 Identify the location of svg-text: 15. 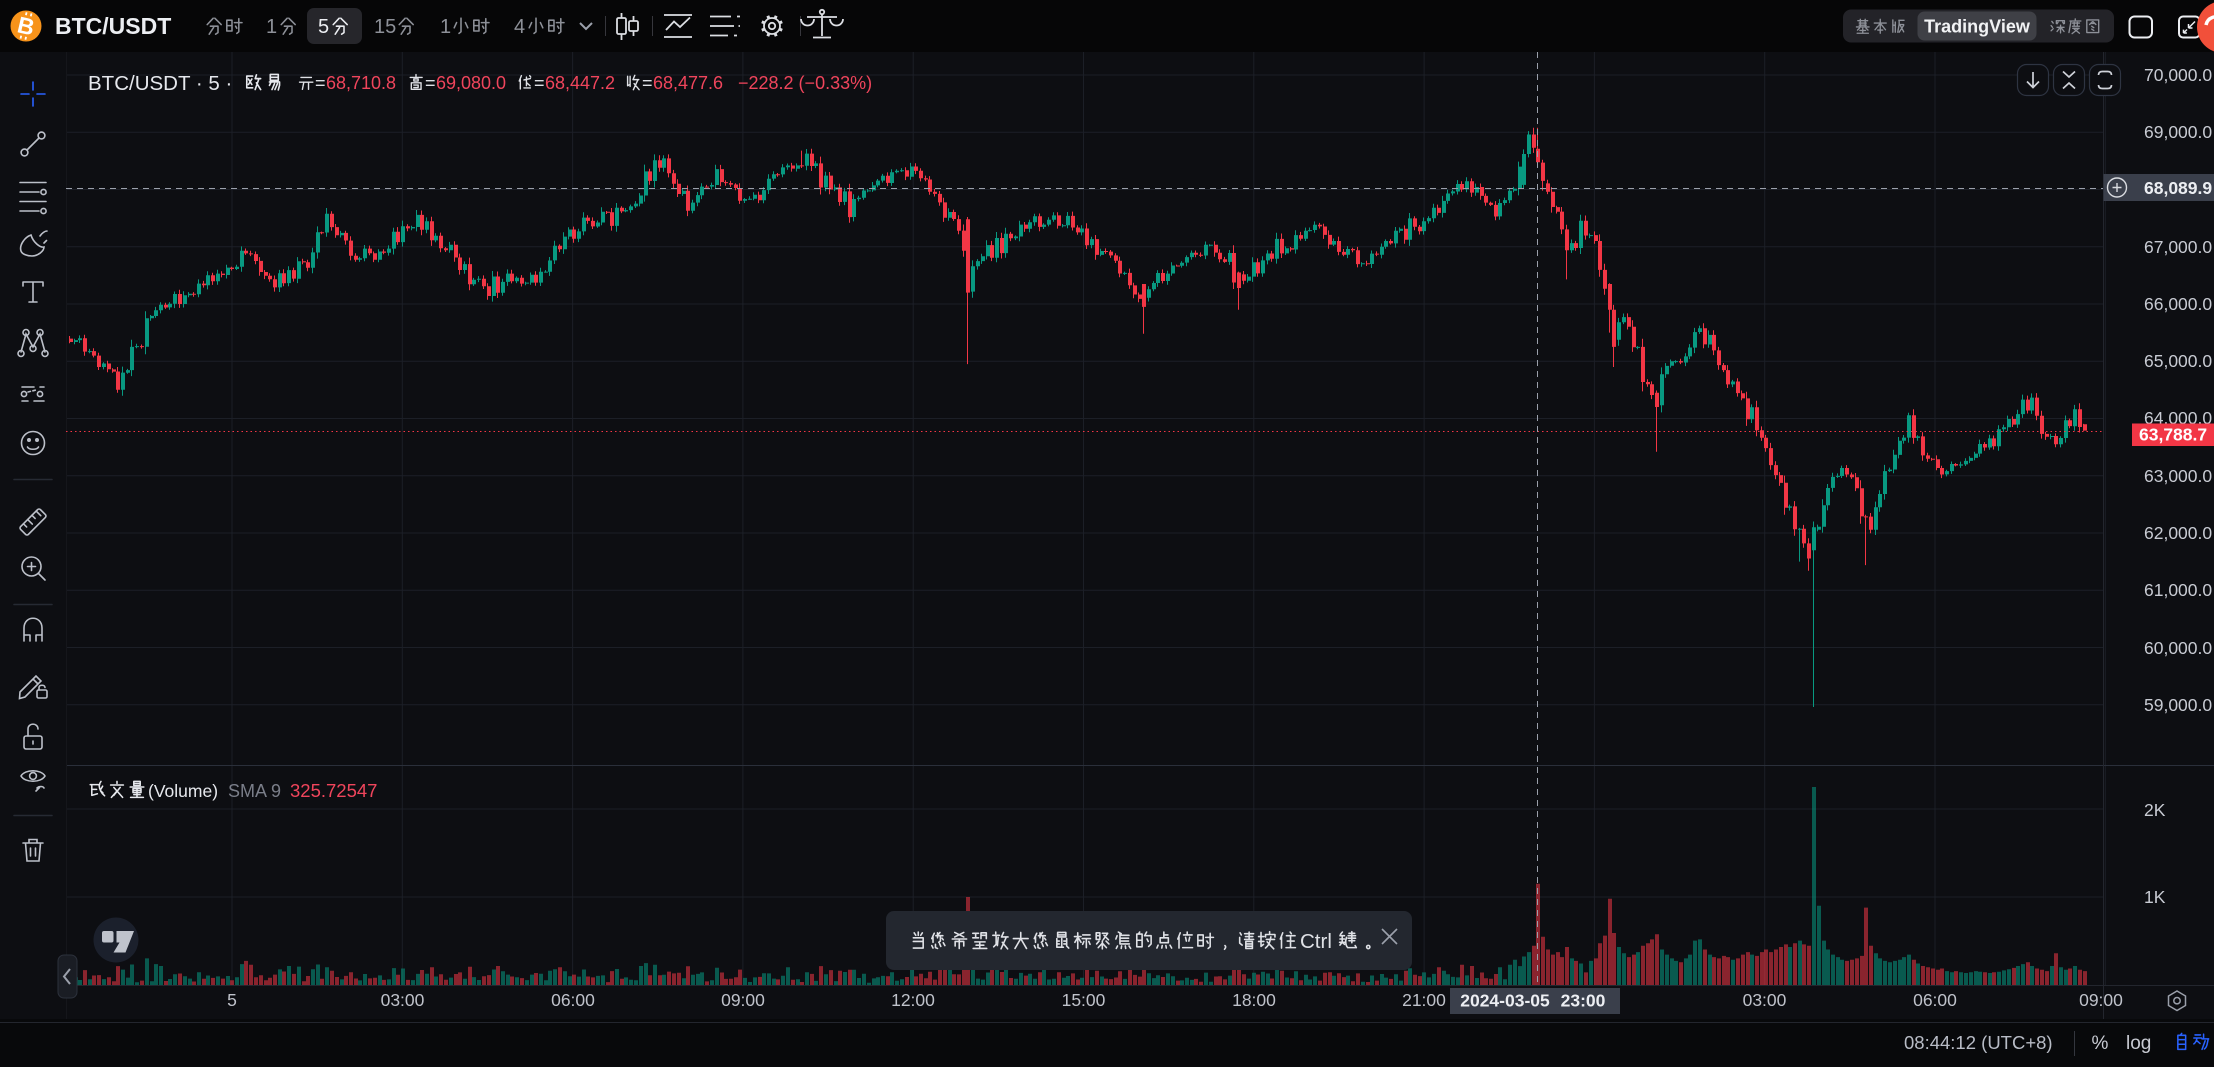
(385, 27).